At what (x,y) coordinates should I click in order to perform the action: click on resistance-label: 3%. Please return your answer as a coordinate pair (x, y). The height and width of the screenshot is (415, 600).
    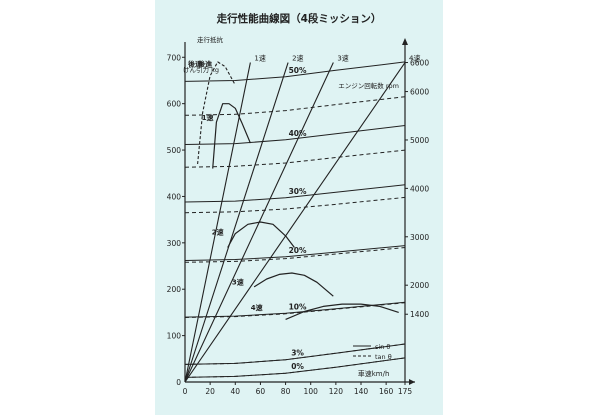
    Looking at the image, I should click on (297, 353).